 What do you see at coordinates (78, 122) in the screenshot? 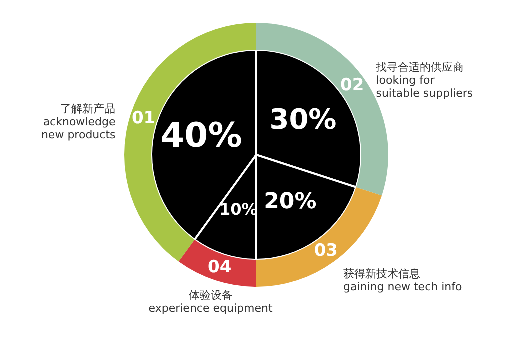
I see `slice-label: 了解新产品 acknowledge new products` at bounding box center [78, 122].